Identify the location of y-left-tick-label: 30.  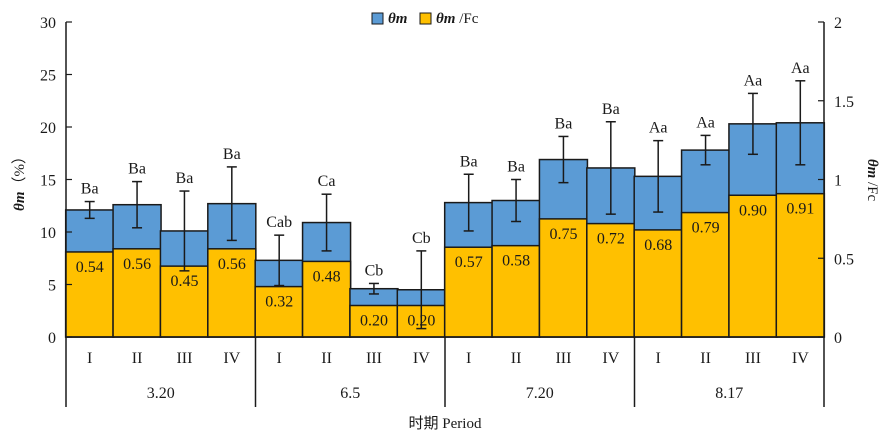
(48, 23).